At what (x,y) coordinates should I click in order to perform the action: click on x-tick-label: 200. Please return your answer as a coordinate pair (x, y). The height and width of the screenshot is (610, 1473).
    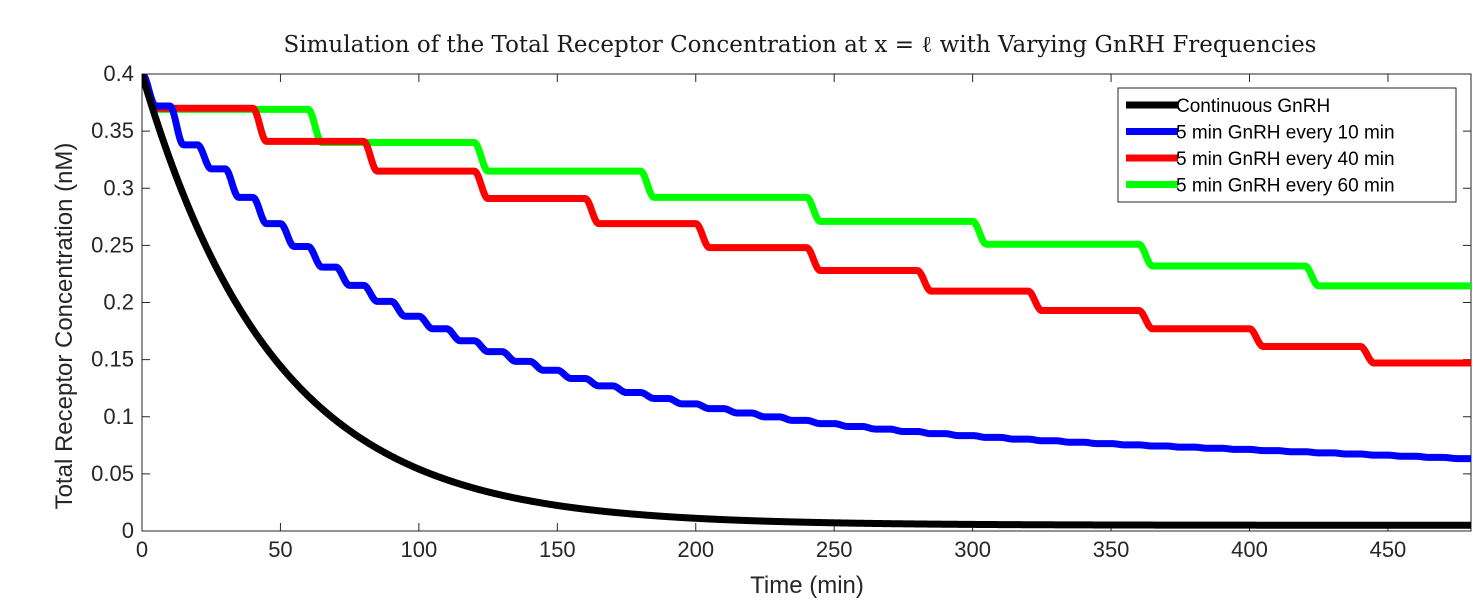
    Looking at the image, I should click on (695, 549).